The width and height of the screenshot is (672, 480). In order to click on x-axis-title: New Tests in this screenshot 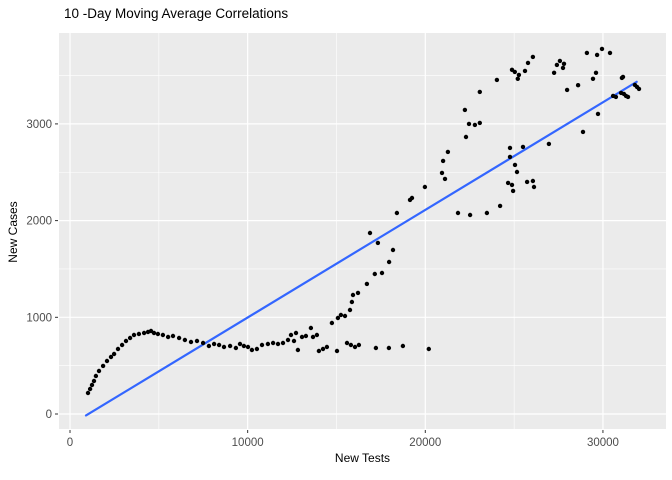, I will do `click(362, 458)`.